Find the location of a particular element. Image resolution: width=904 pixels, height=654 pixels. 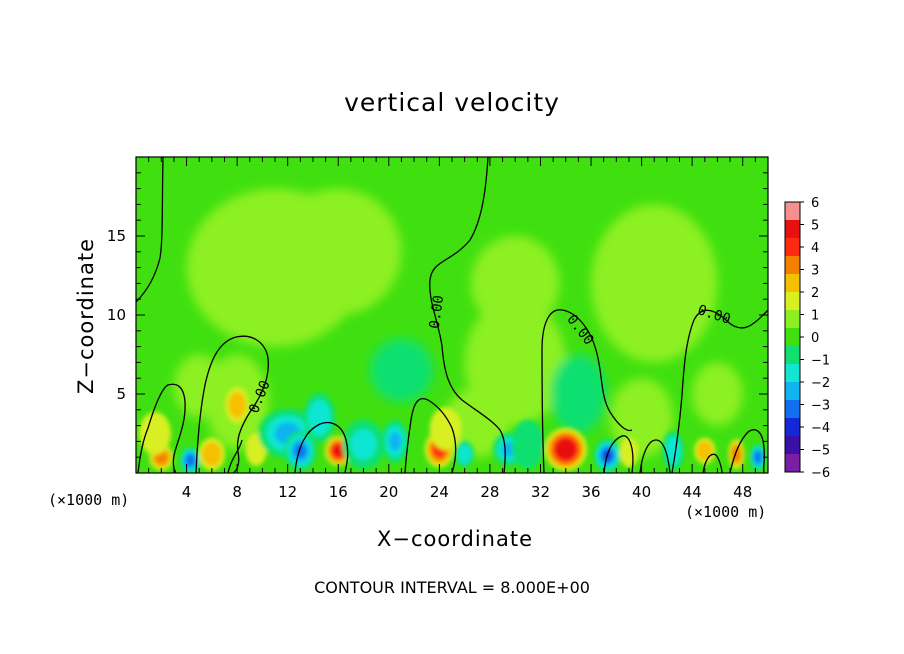

x-unit-label-right: (×1000 m) is located at coordinates (726, 512).